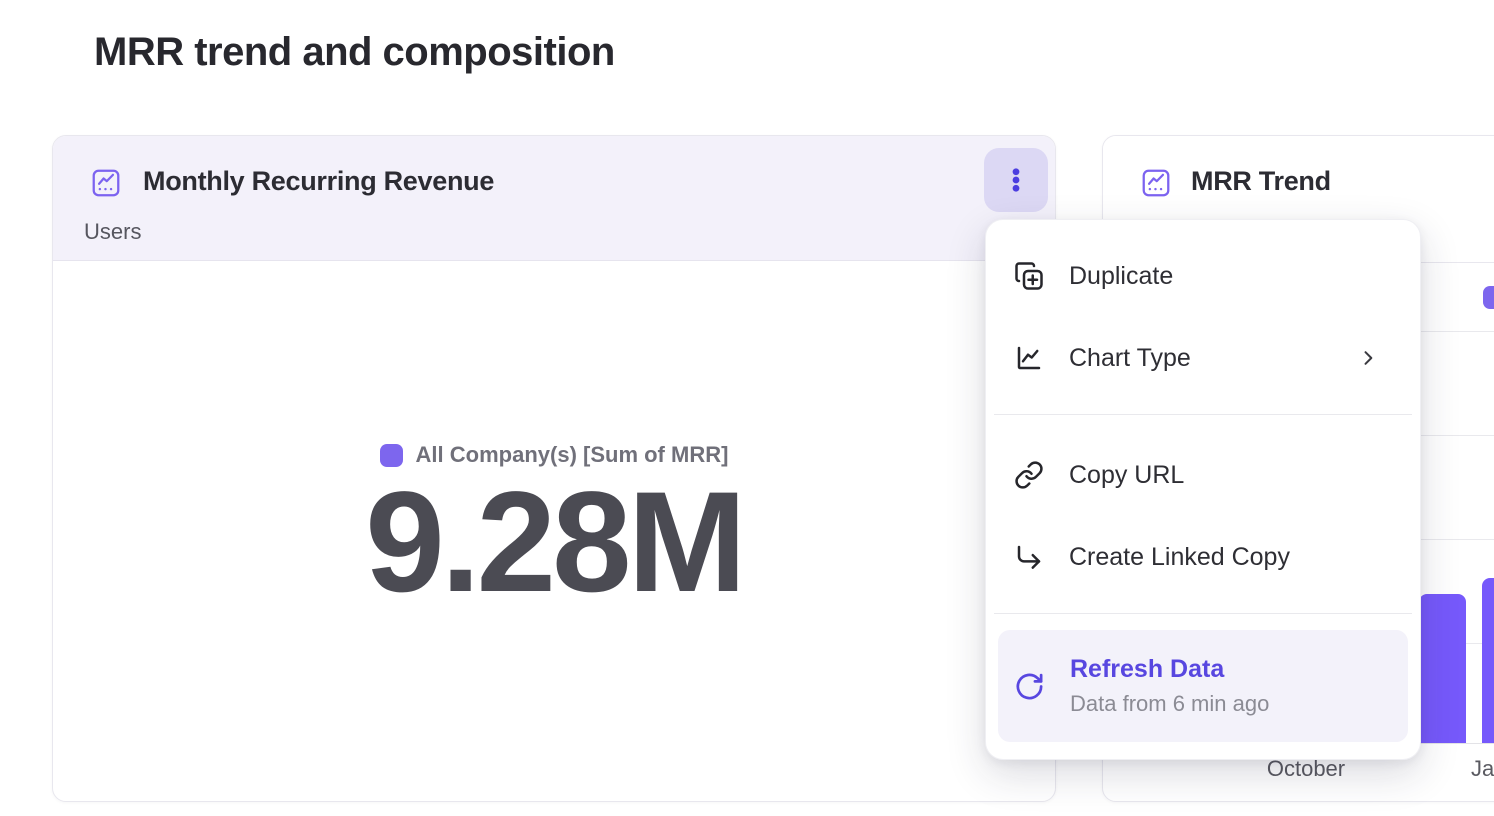  Describe the element at coordinates (1121, 275) in the screenshot. I see `menu-item-label: Duplicate` at that location.